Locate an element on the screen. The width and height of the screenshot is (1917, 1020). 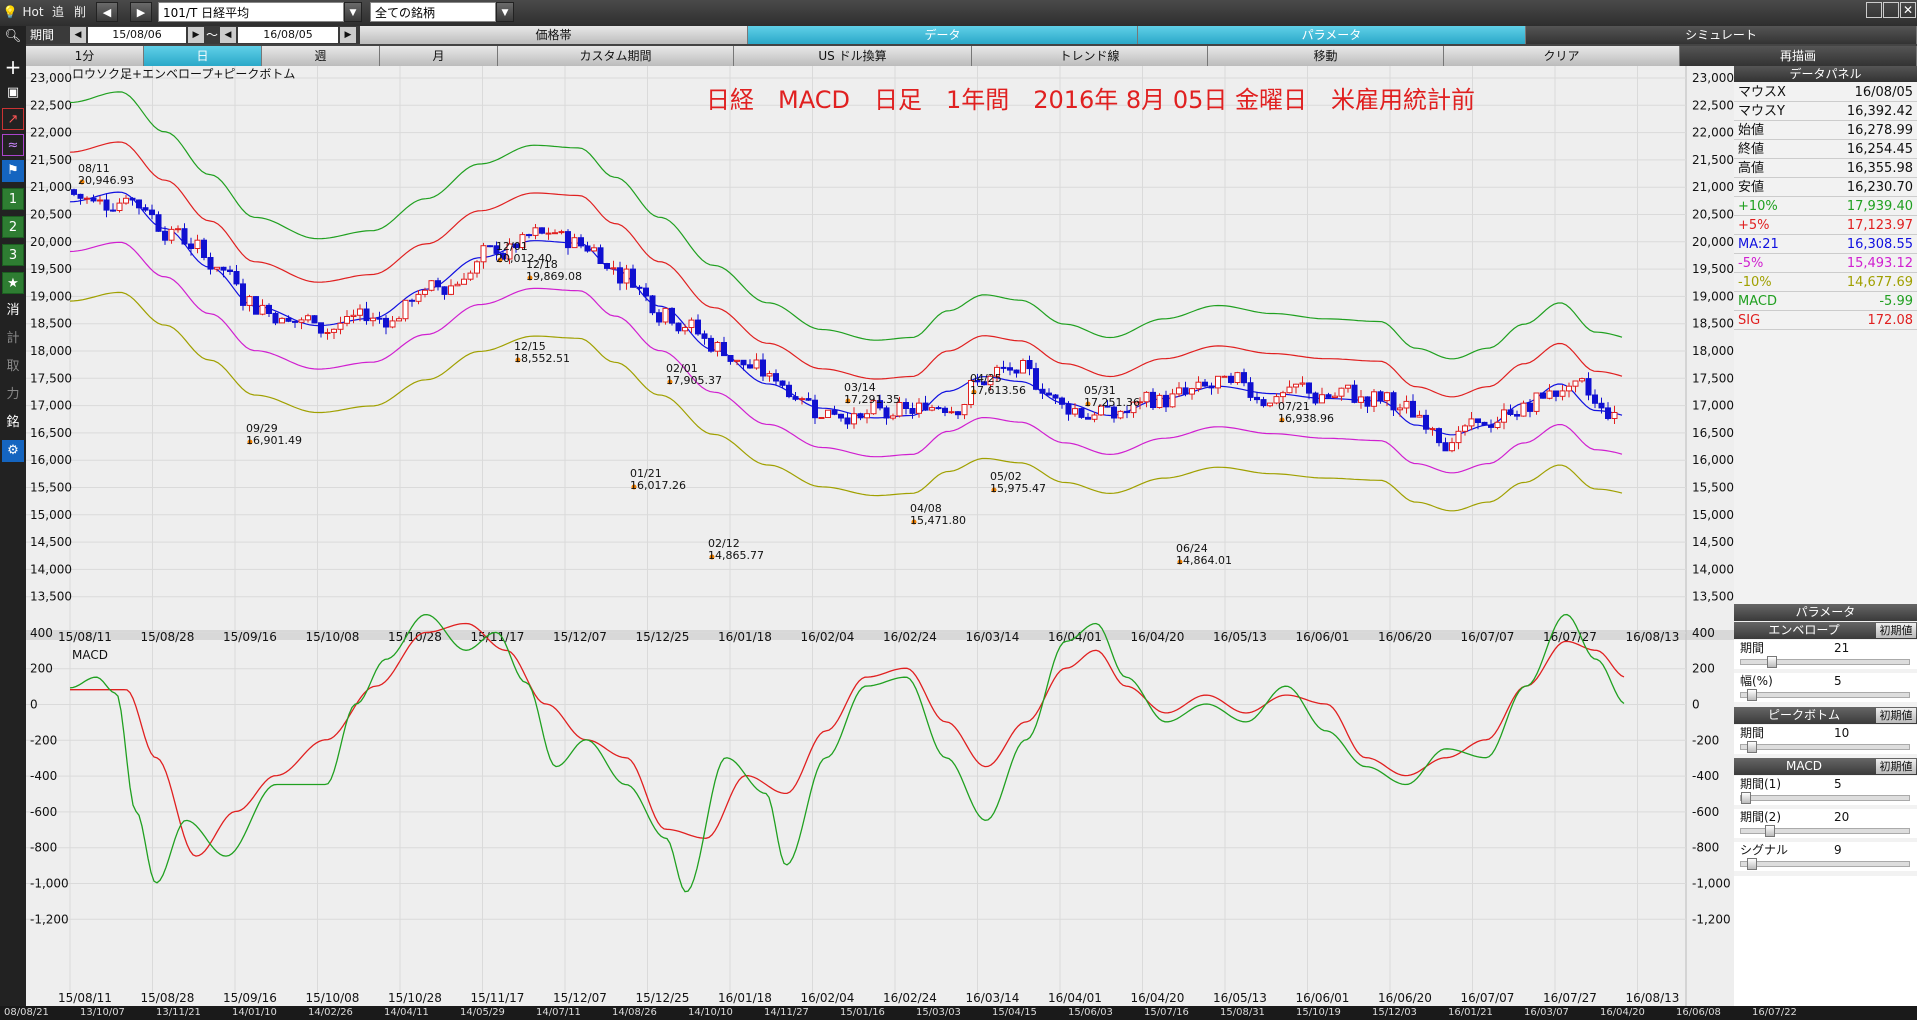
tf-month-button: 月 is located at coordinates (439, 56).